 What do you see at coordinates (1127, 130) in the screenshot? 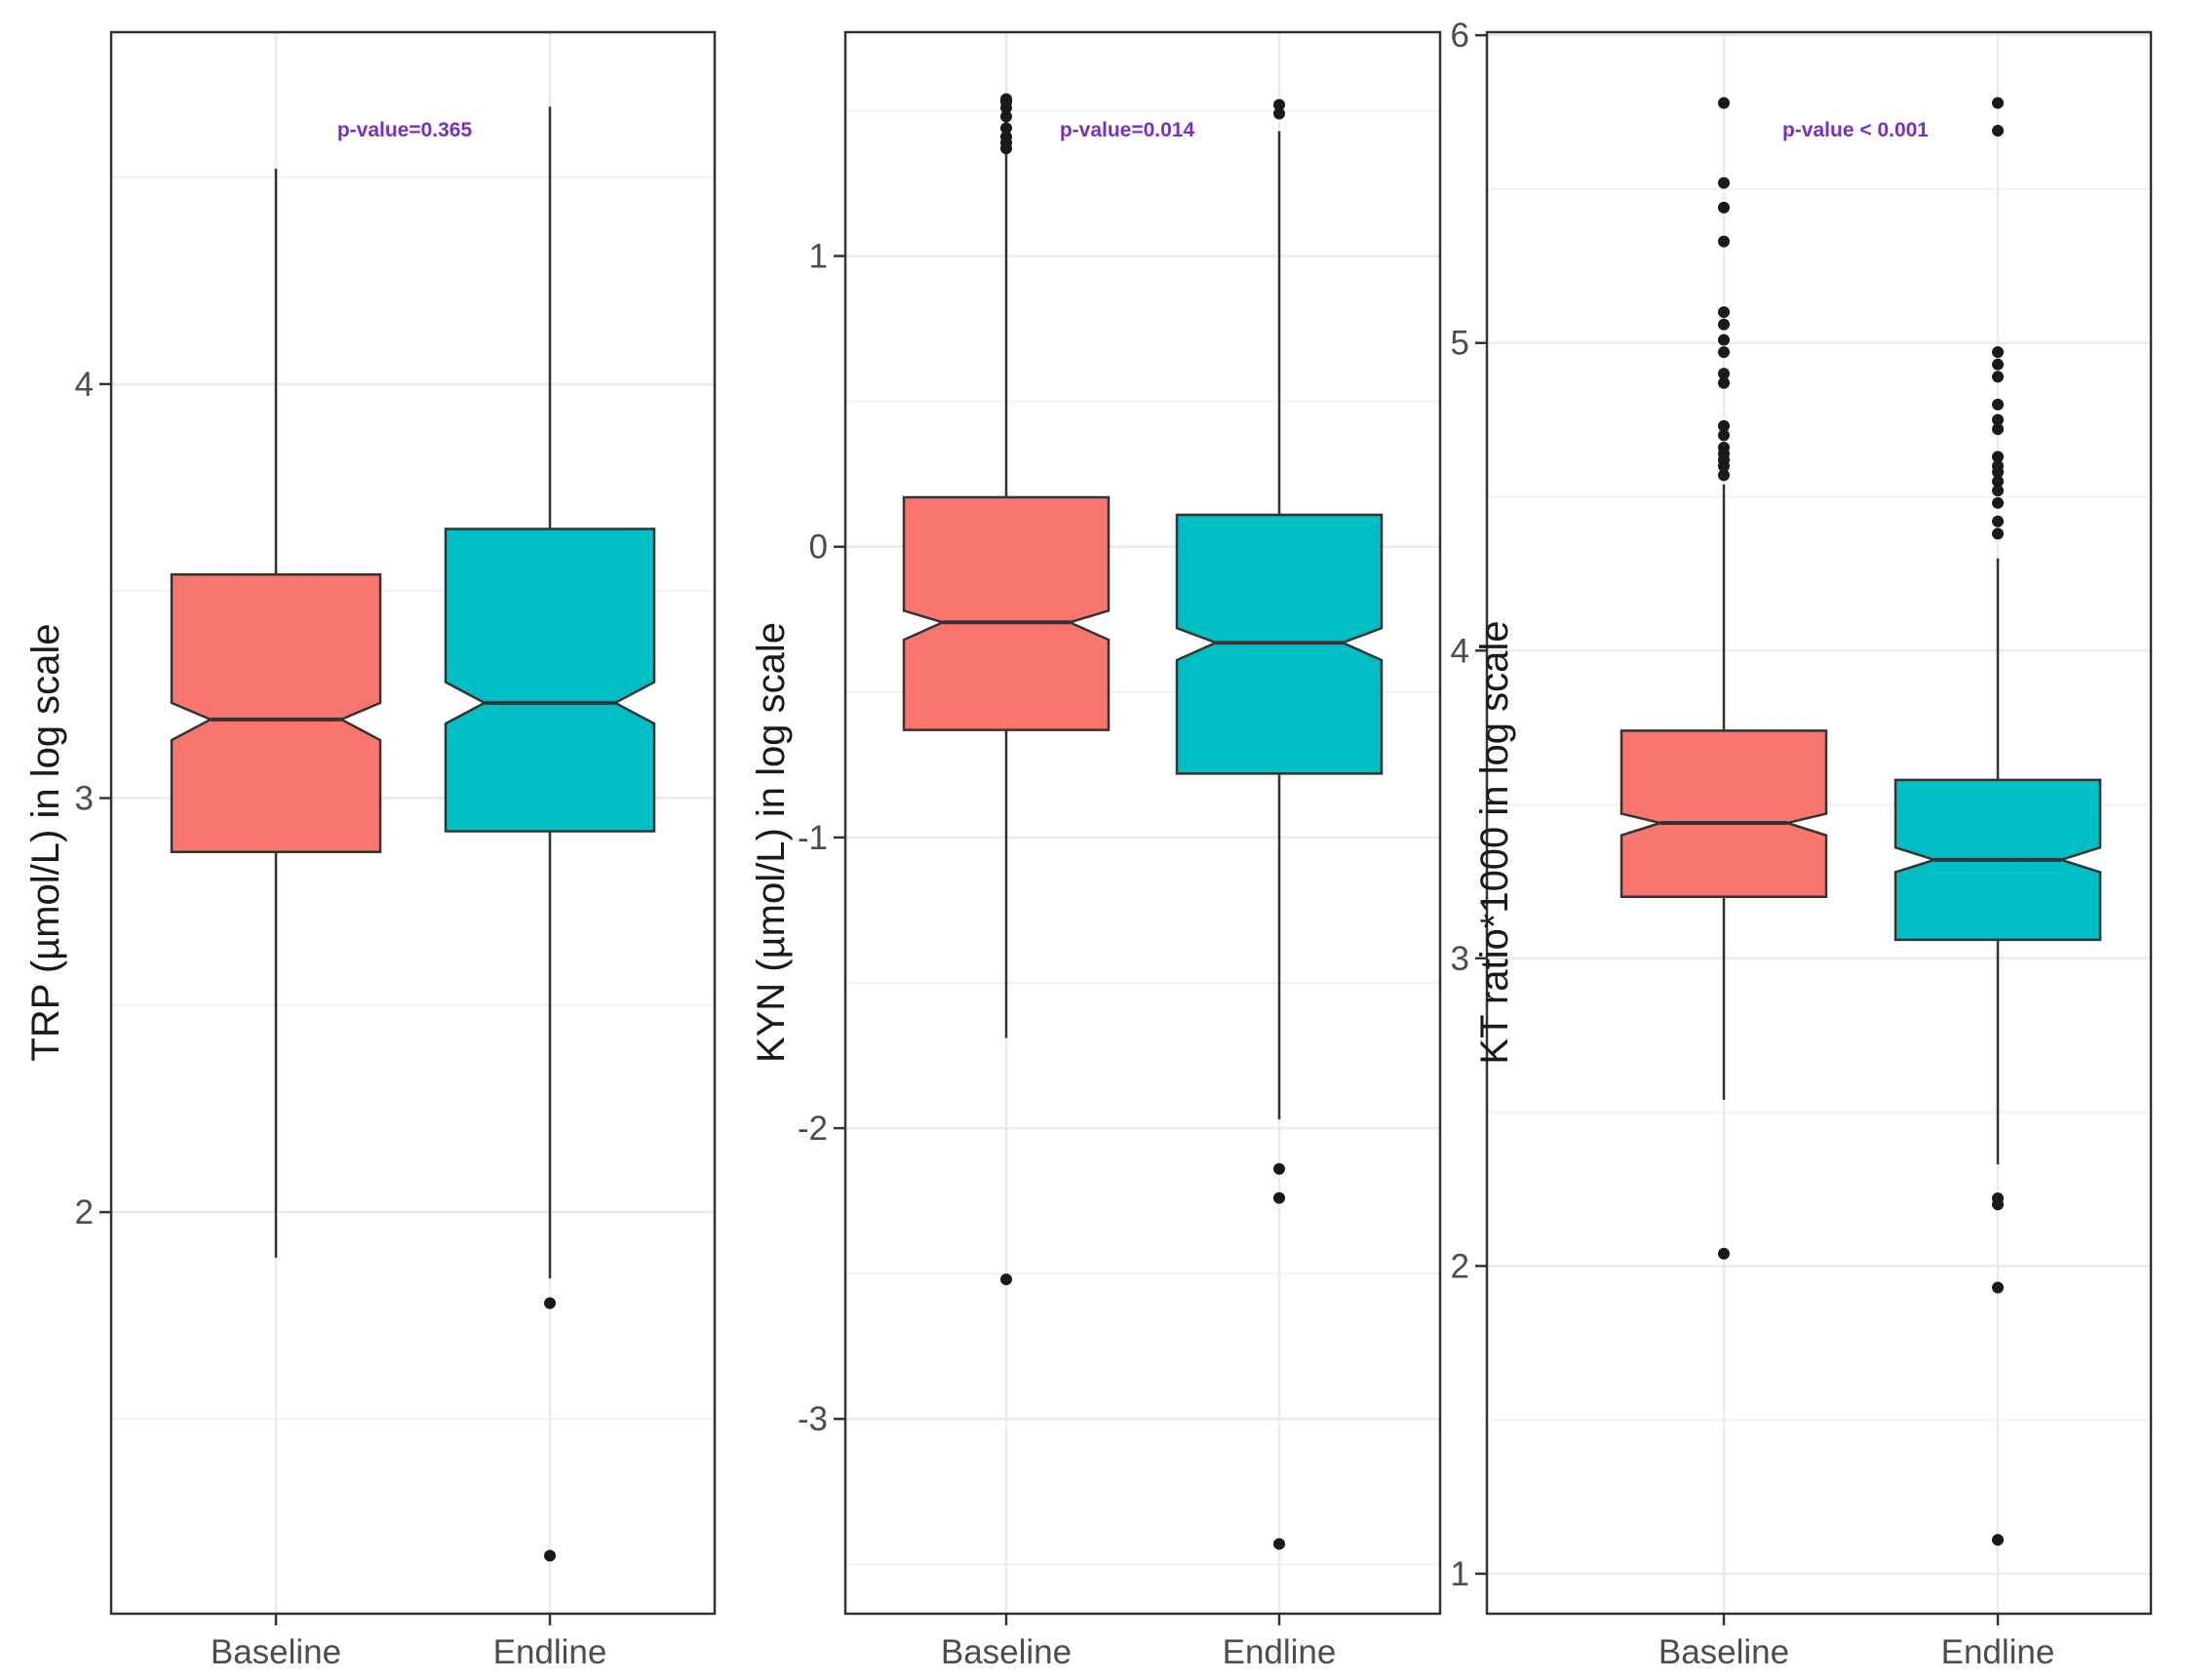
I see `p-value-annotation: p-value=0.014` at bounding box center [1127, 130].